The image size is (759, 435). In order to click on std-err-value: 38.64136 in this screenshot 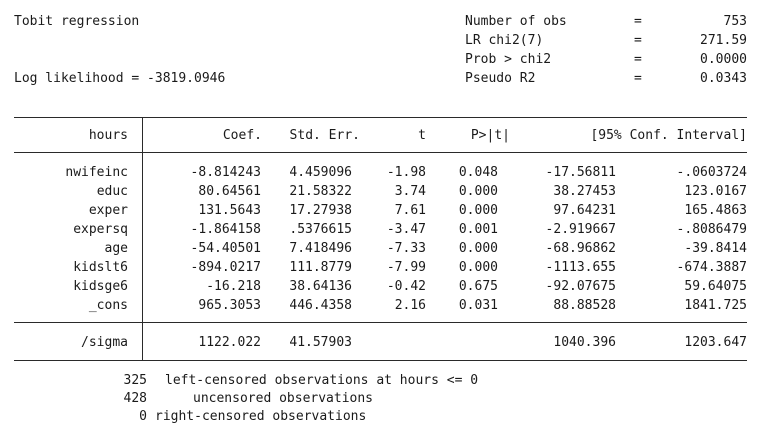, I will do `click(320, 286)`.